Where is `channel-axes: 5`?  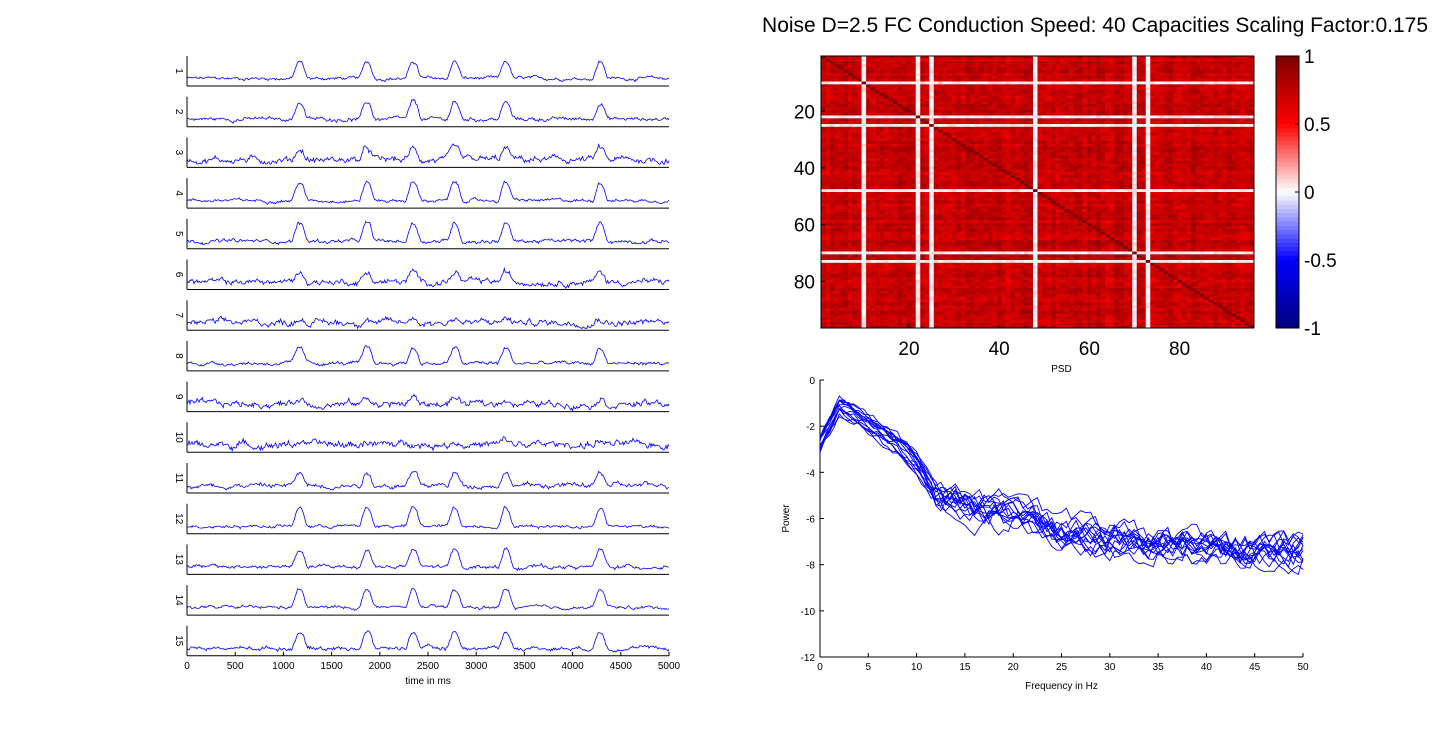
channel-axes: 5 is located at coordinates (421, 234).